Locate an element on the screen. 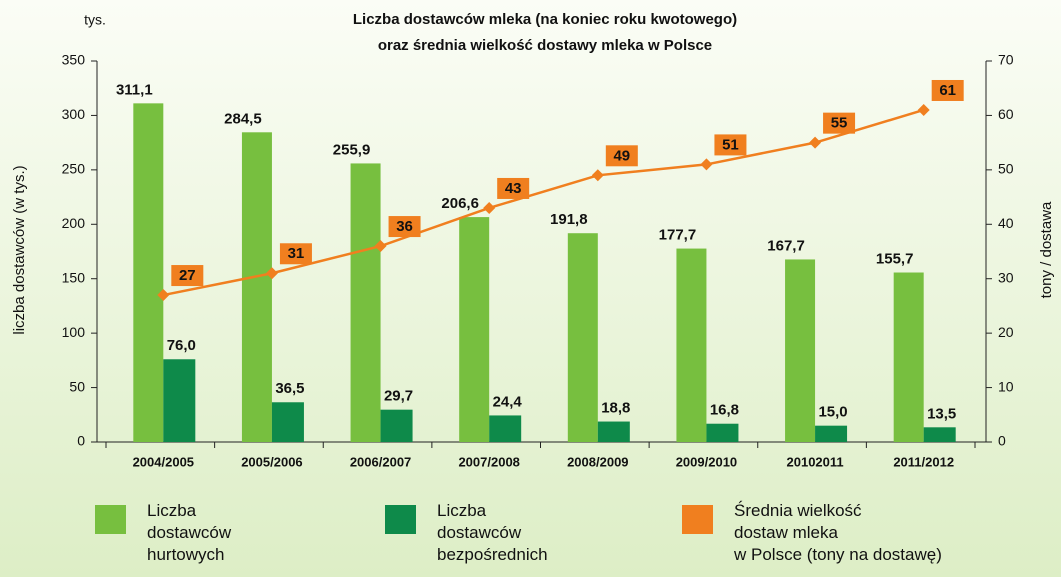 This screenshot has width=1061, height=577. line-value-label: 55 is located at coordinates (839, 123).